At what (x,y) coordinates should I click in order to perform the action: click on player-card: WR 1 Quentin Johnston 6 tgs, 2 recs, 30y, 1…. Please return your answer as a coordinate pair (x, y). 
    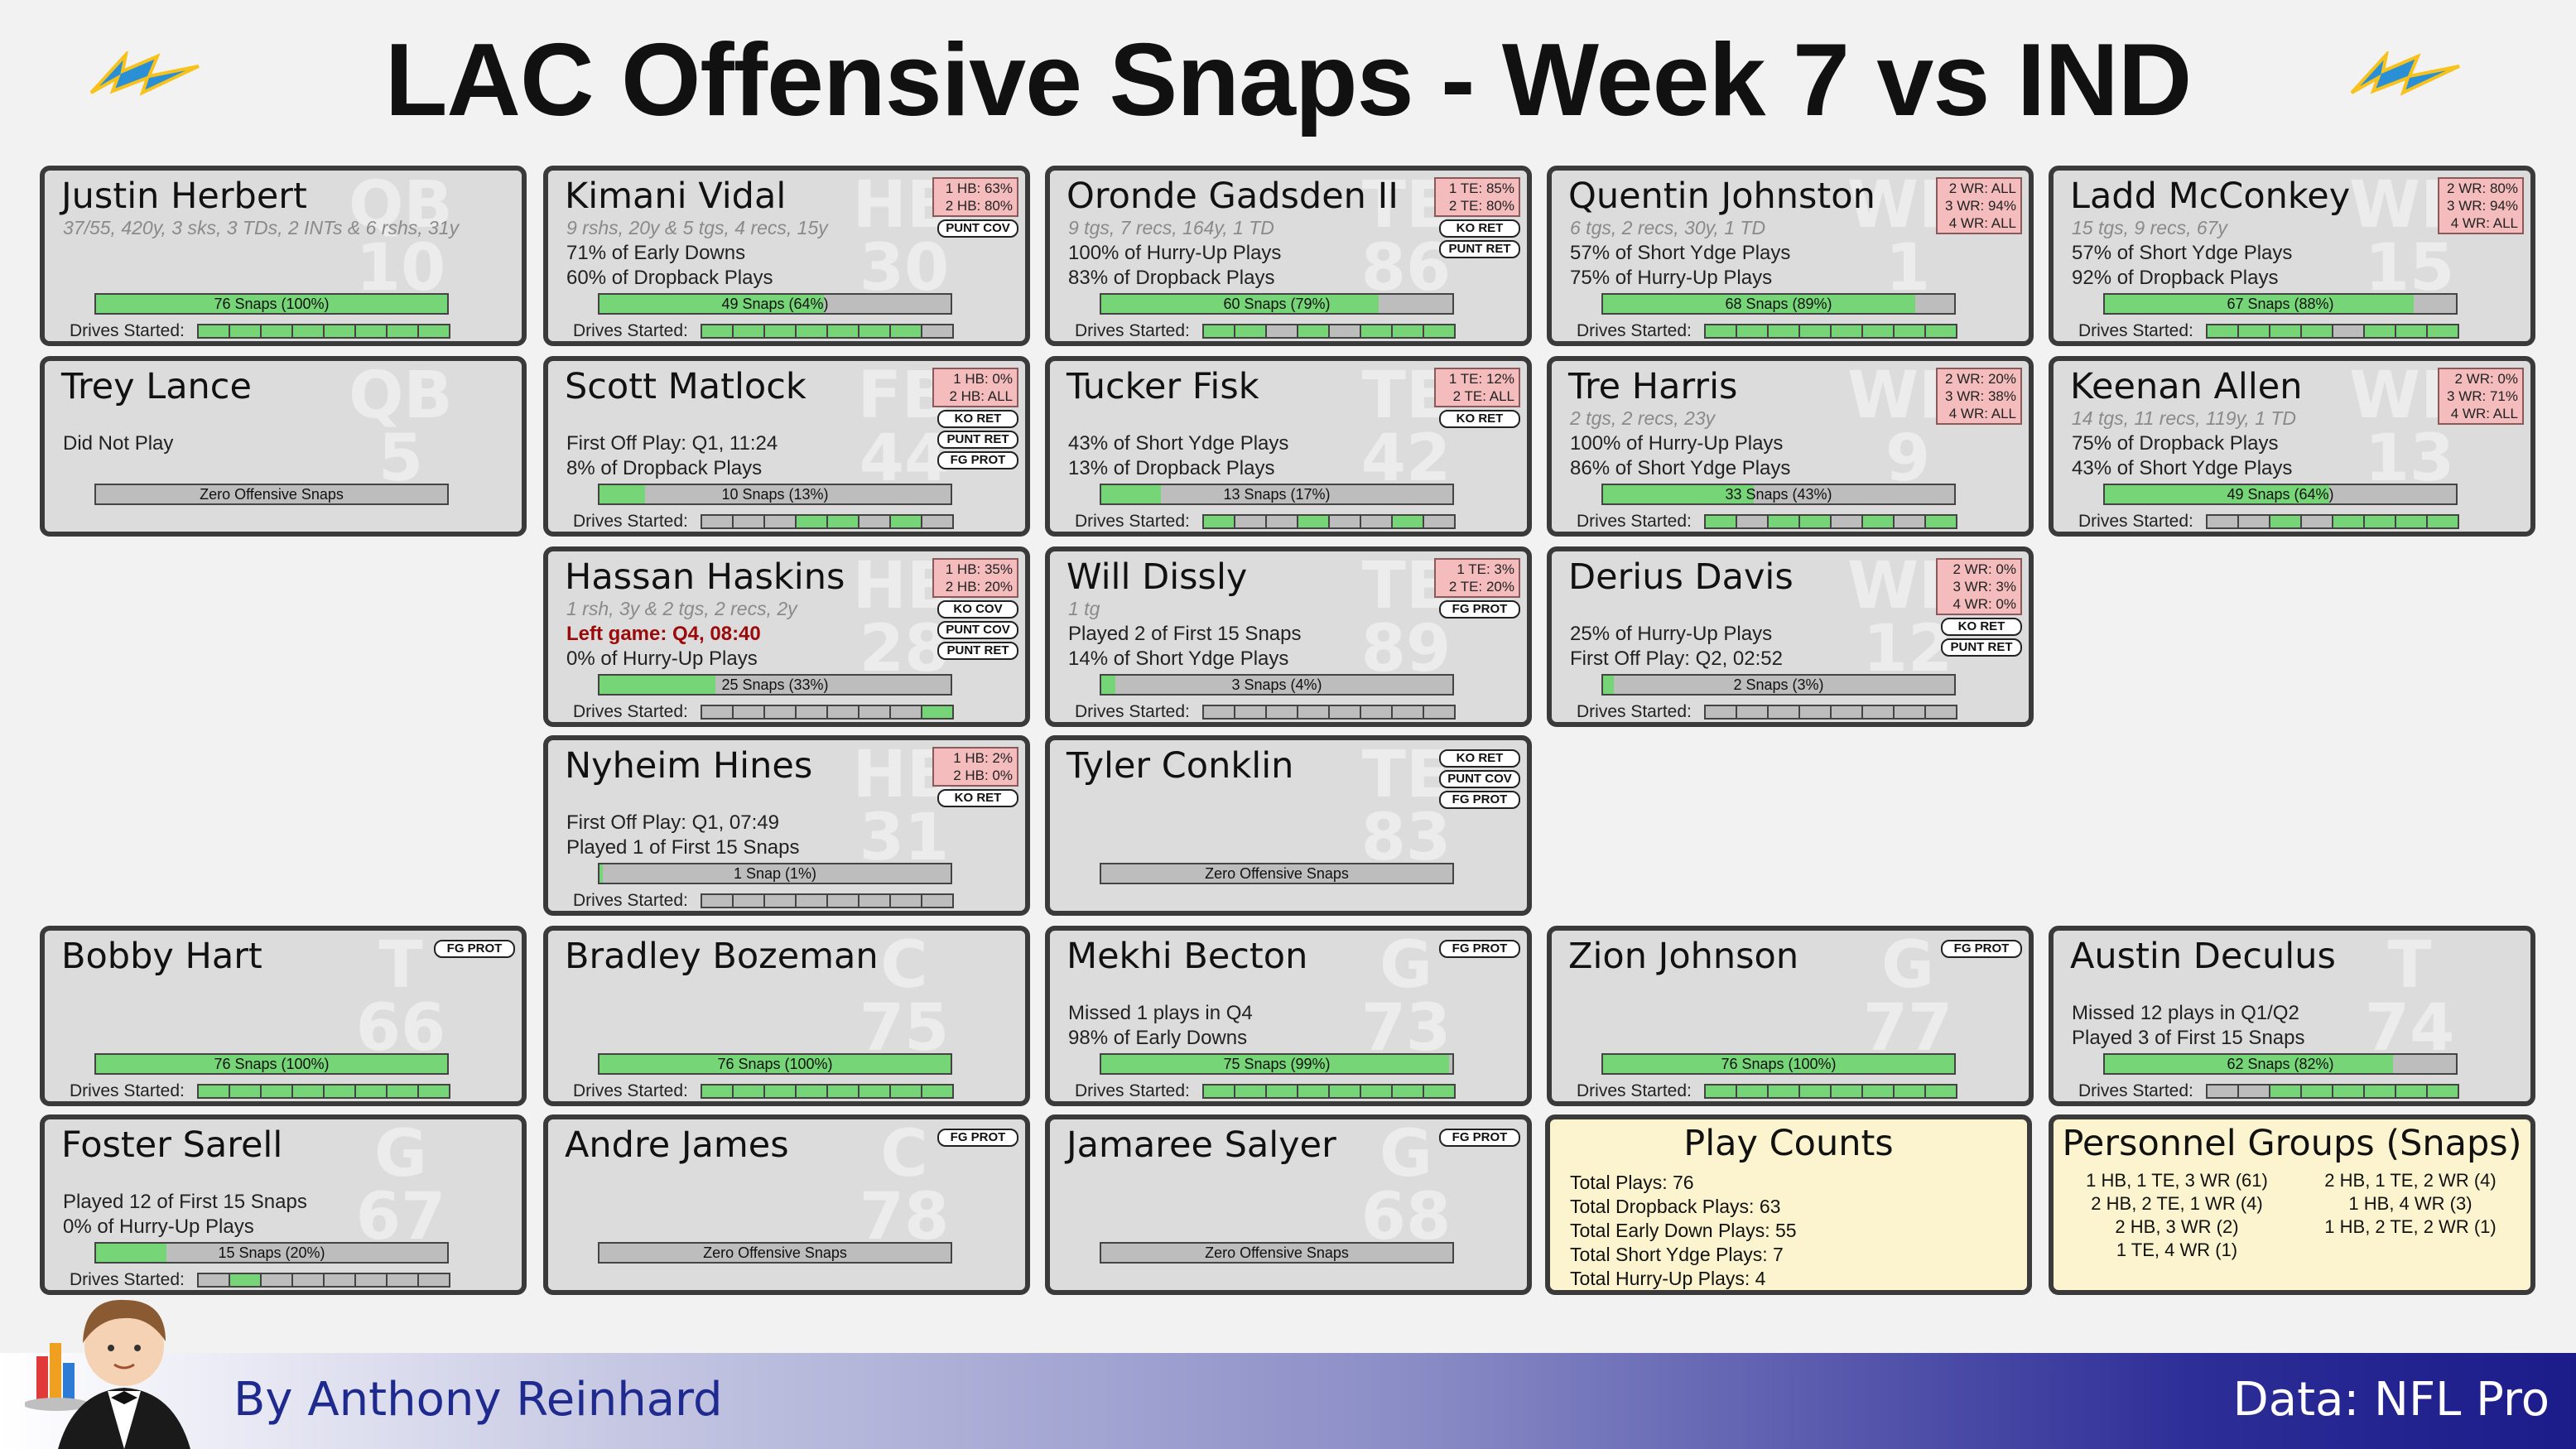
    Looking at the image, I should click on (1790, 256).